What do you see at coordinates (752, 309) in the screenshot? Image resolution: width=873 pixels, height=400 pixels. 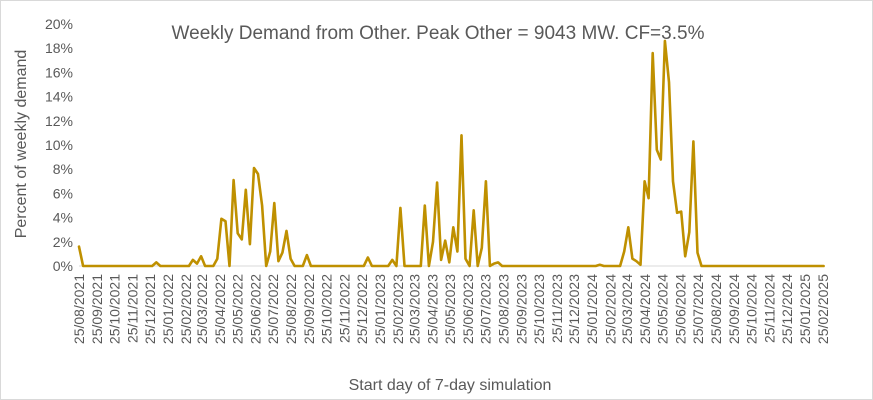 I see `x-tick-label: 25/10/2024` at bounding box center [752, 309].